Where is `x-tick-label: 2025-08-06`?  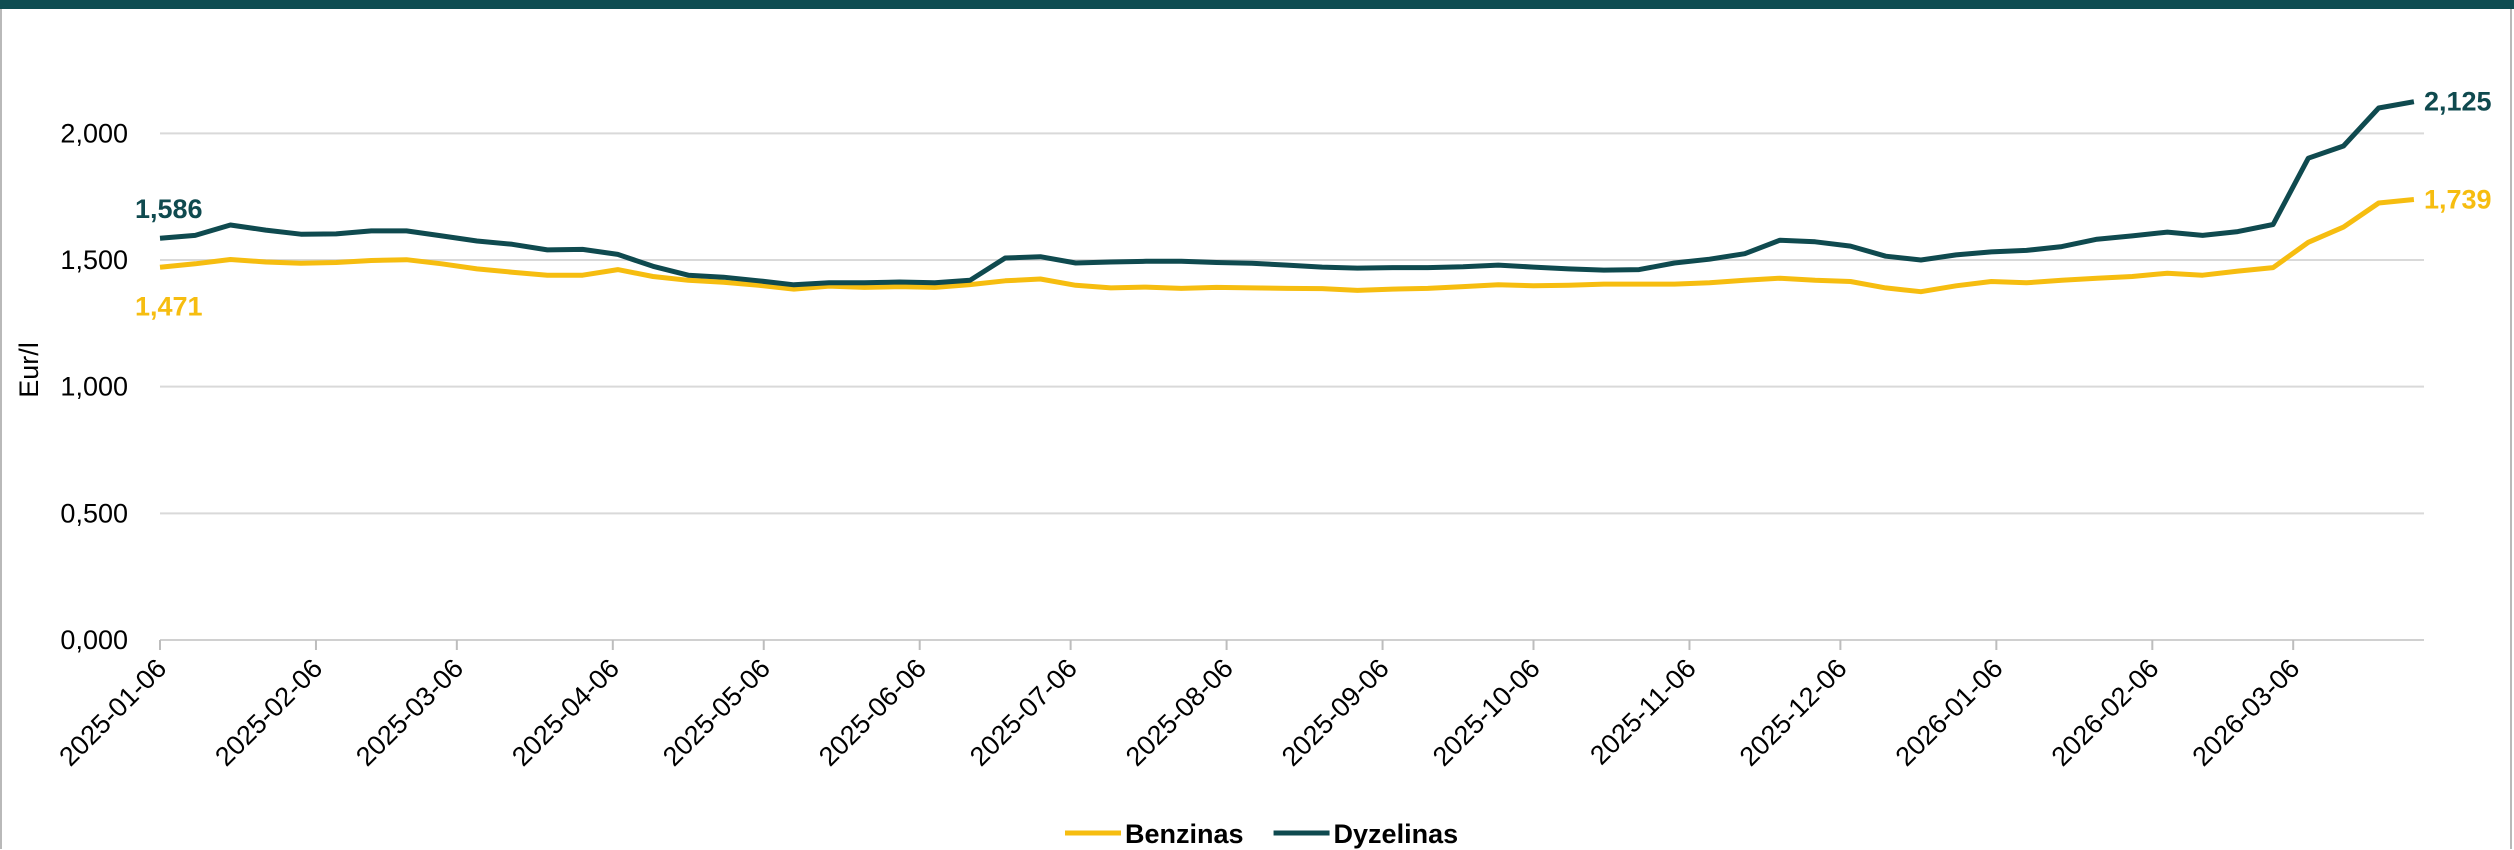 x-tick-label: 2025-08-06 is located at coordinates (1179, 712).